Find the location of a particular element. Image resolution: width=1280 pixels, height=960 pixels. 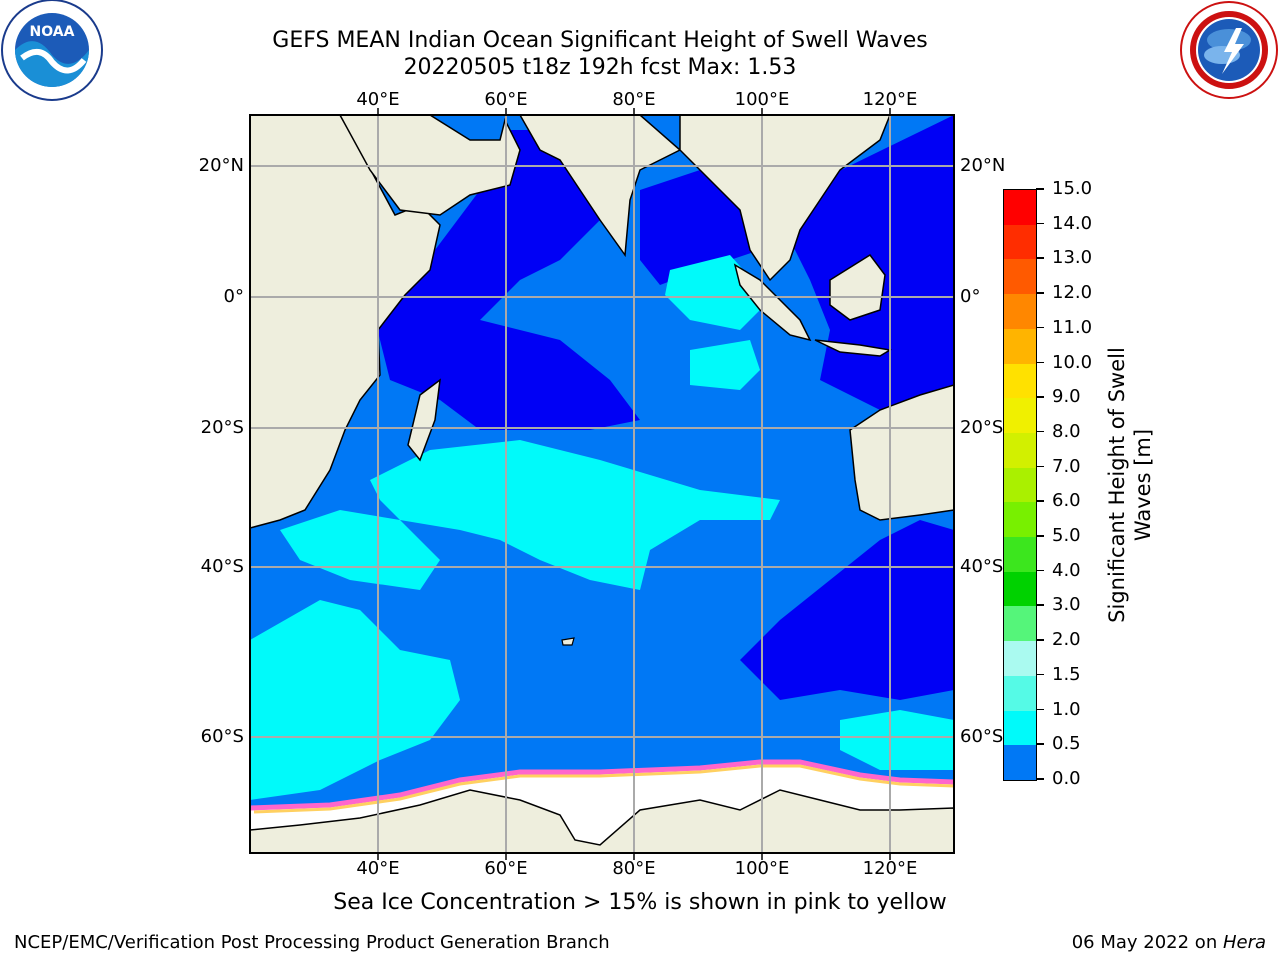

sea-ice-edge is located at coordinates (602, 785).